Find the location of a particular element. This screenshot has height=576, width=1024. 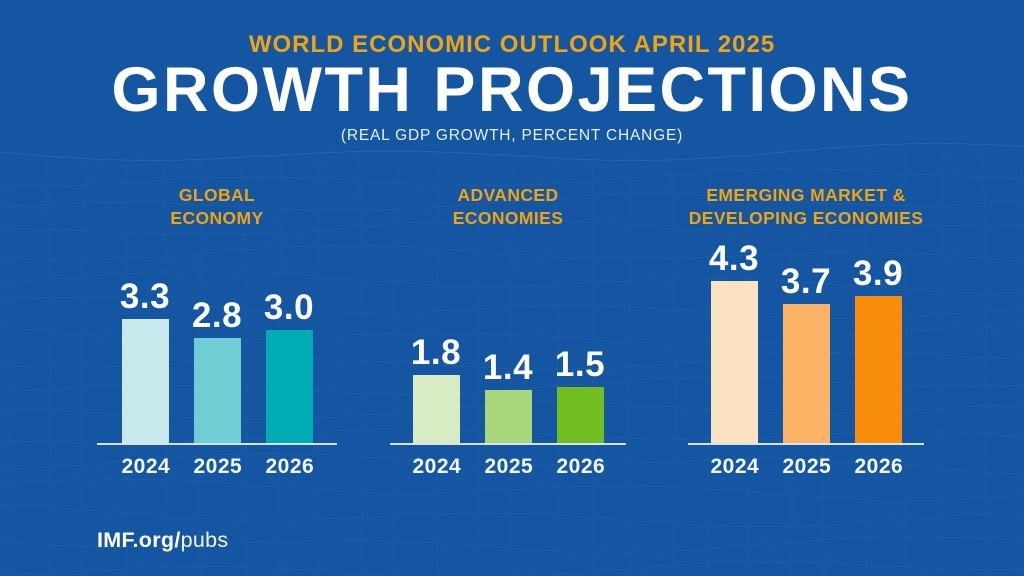

bar-value-label: 3.0 is located at coordinates (289, 307).